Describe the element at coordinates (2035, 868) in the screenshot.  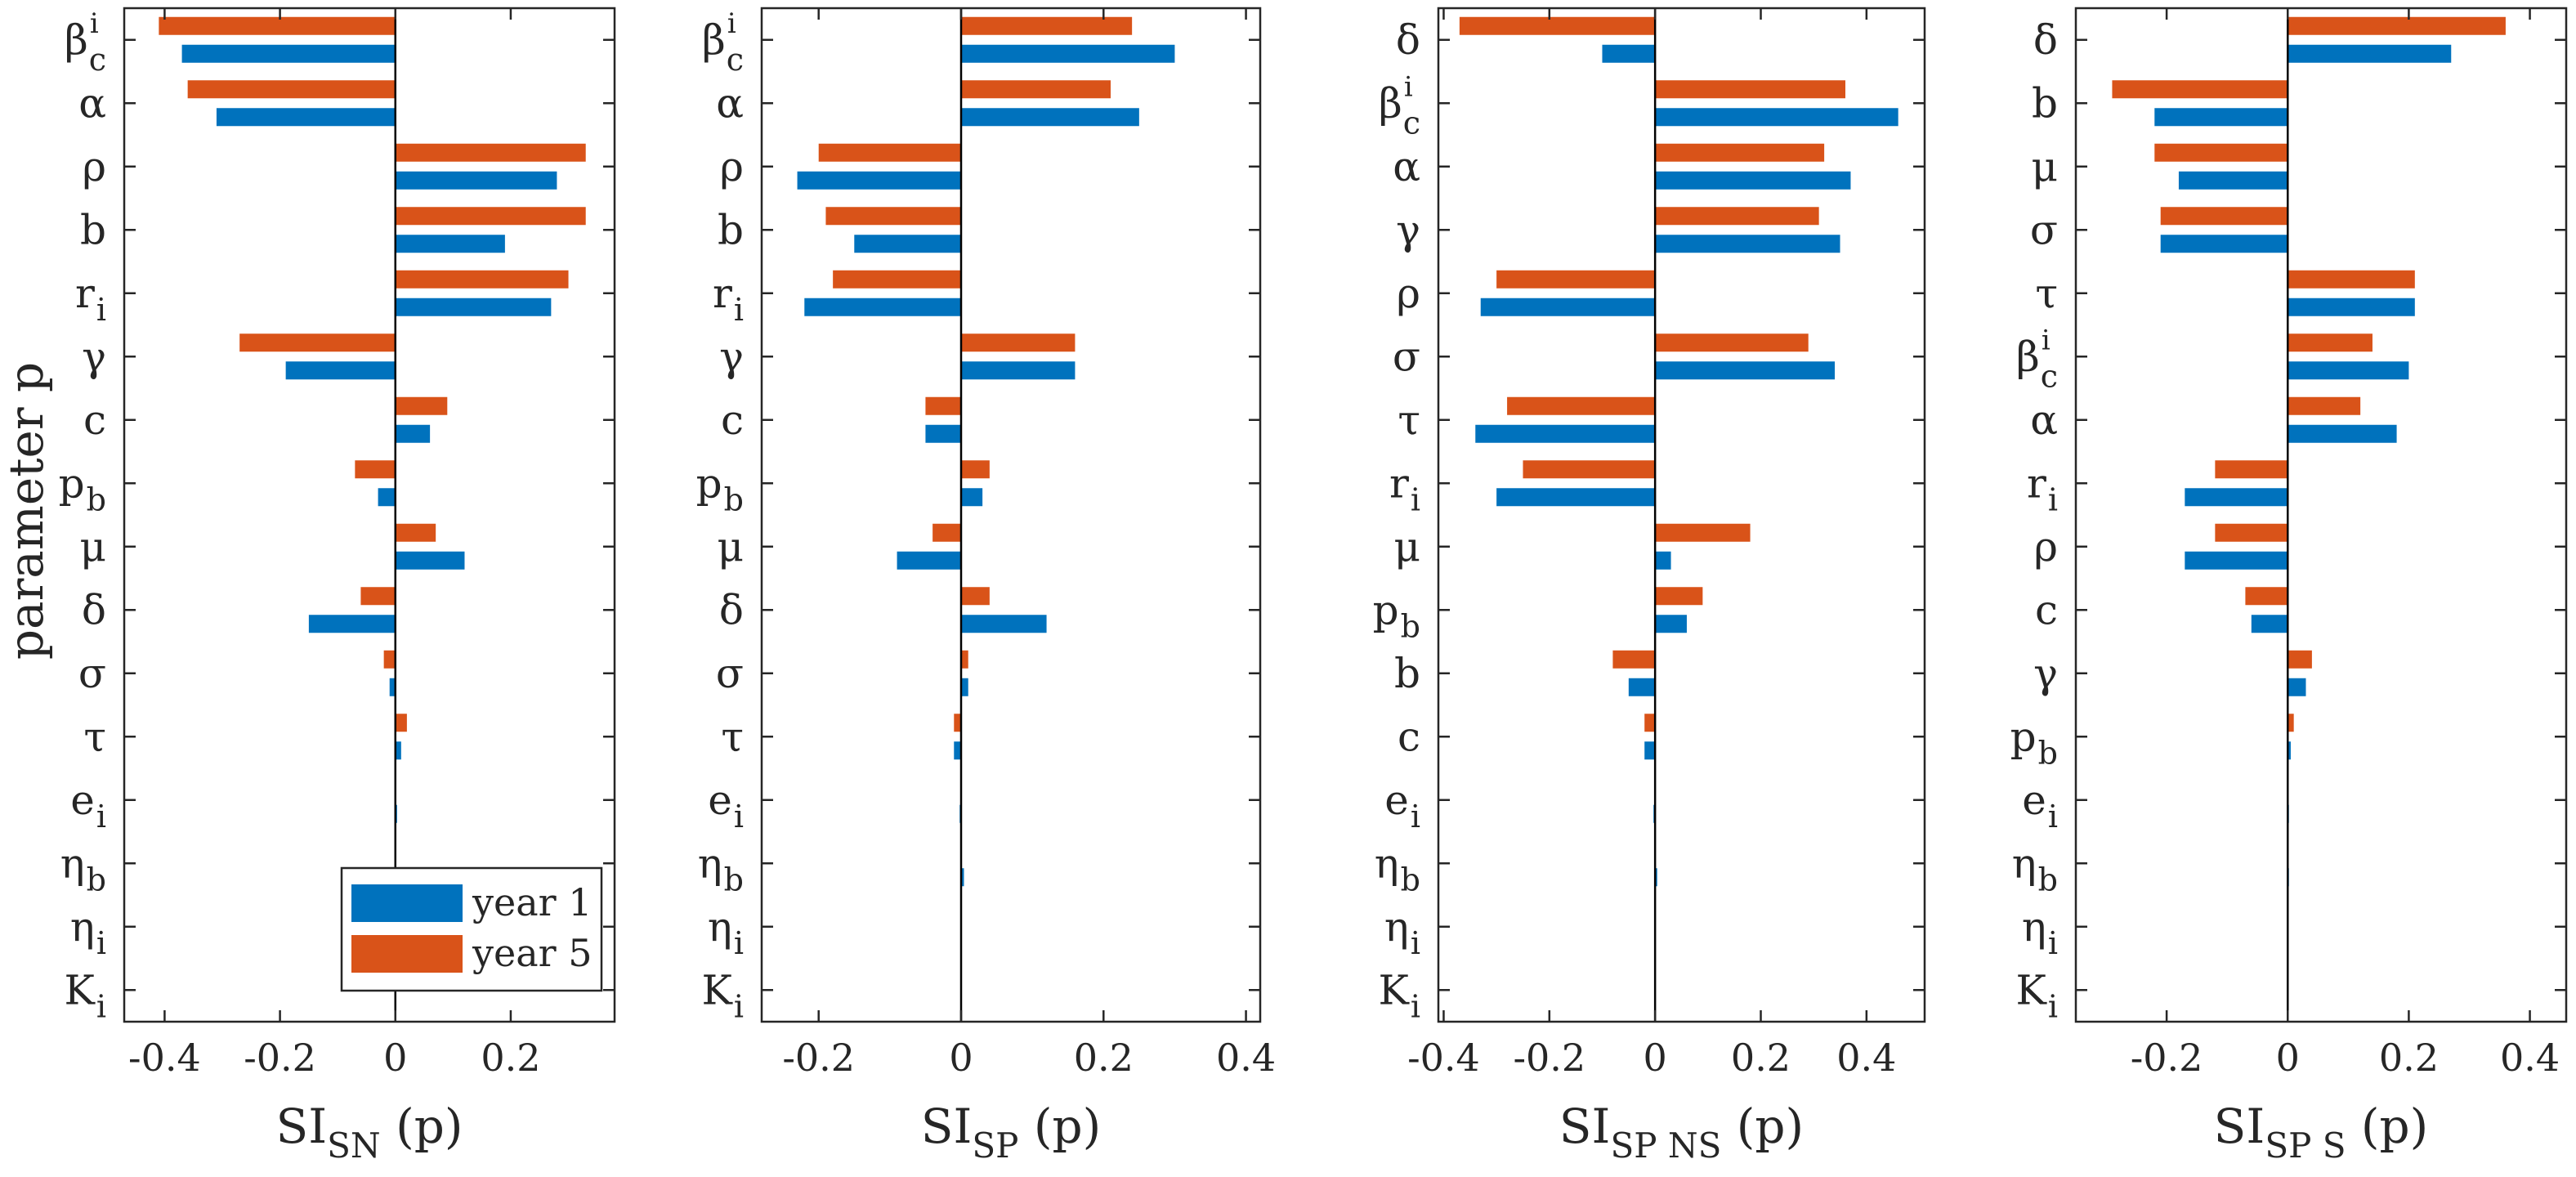
I see `y-tick-label: ηb` at that location.